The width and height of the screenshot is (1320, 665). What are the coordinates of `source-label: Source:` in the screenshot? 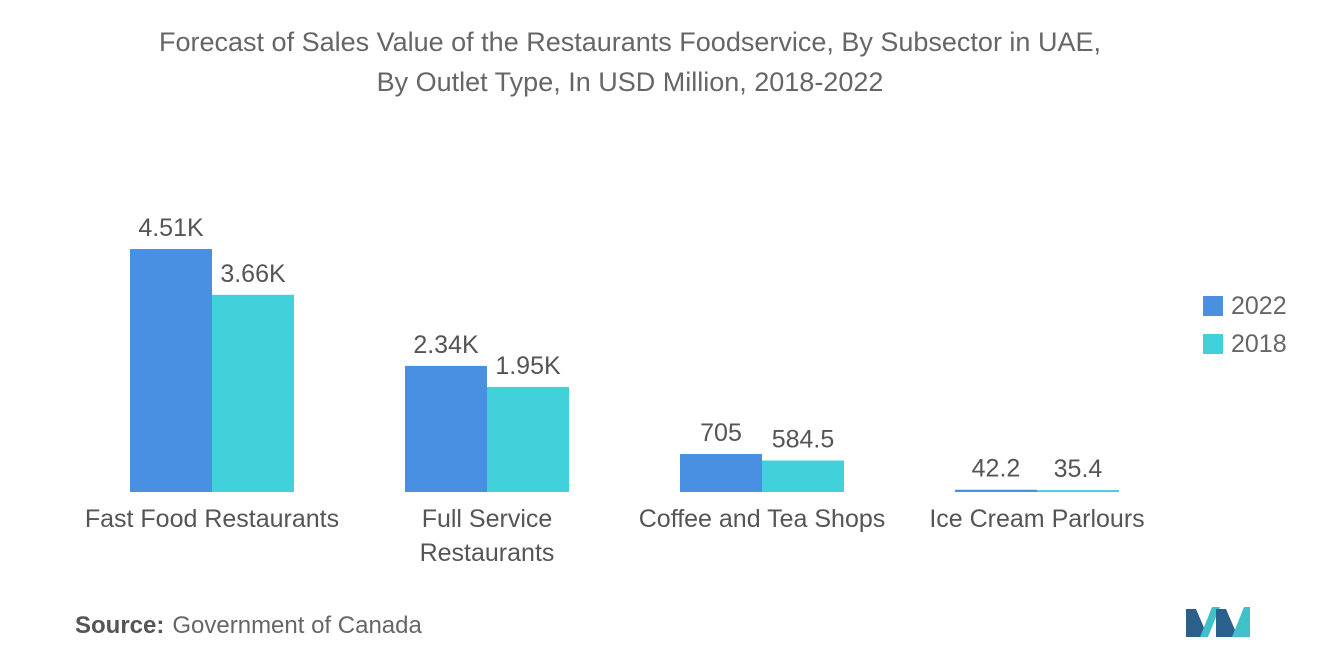 It's located at (120, 625).